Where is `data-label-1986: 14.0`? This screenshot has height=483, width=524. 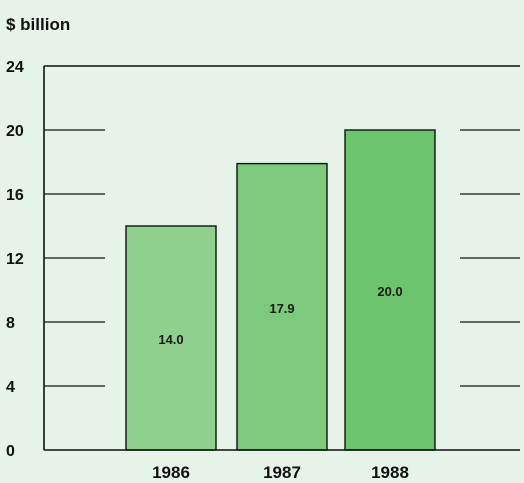 data-label-1986: 14.0 is located at coordinates (170, 339).